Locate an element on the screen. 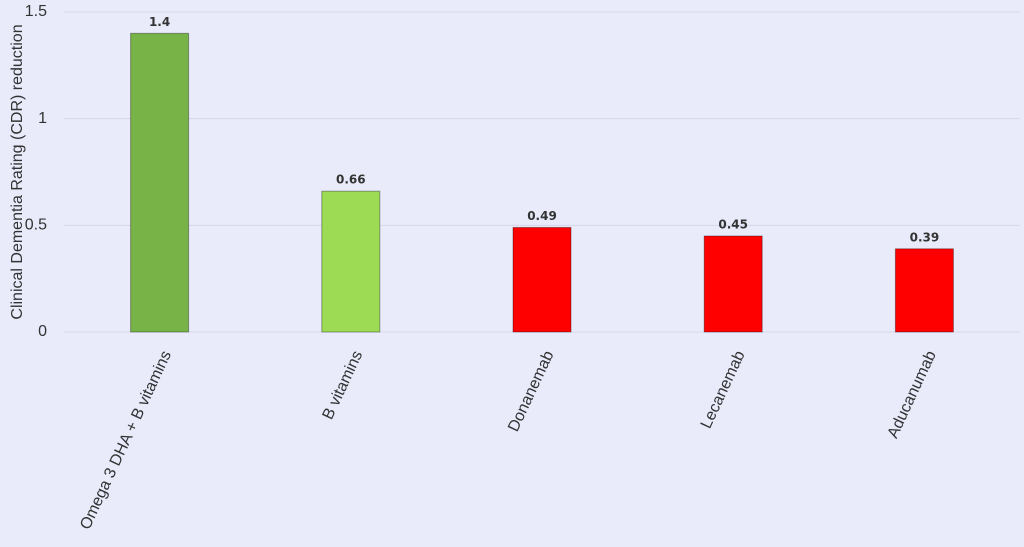 The image size is (1024, 547). data-label: 0.49 is located at coordinates (542, 216).